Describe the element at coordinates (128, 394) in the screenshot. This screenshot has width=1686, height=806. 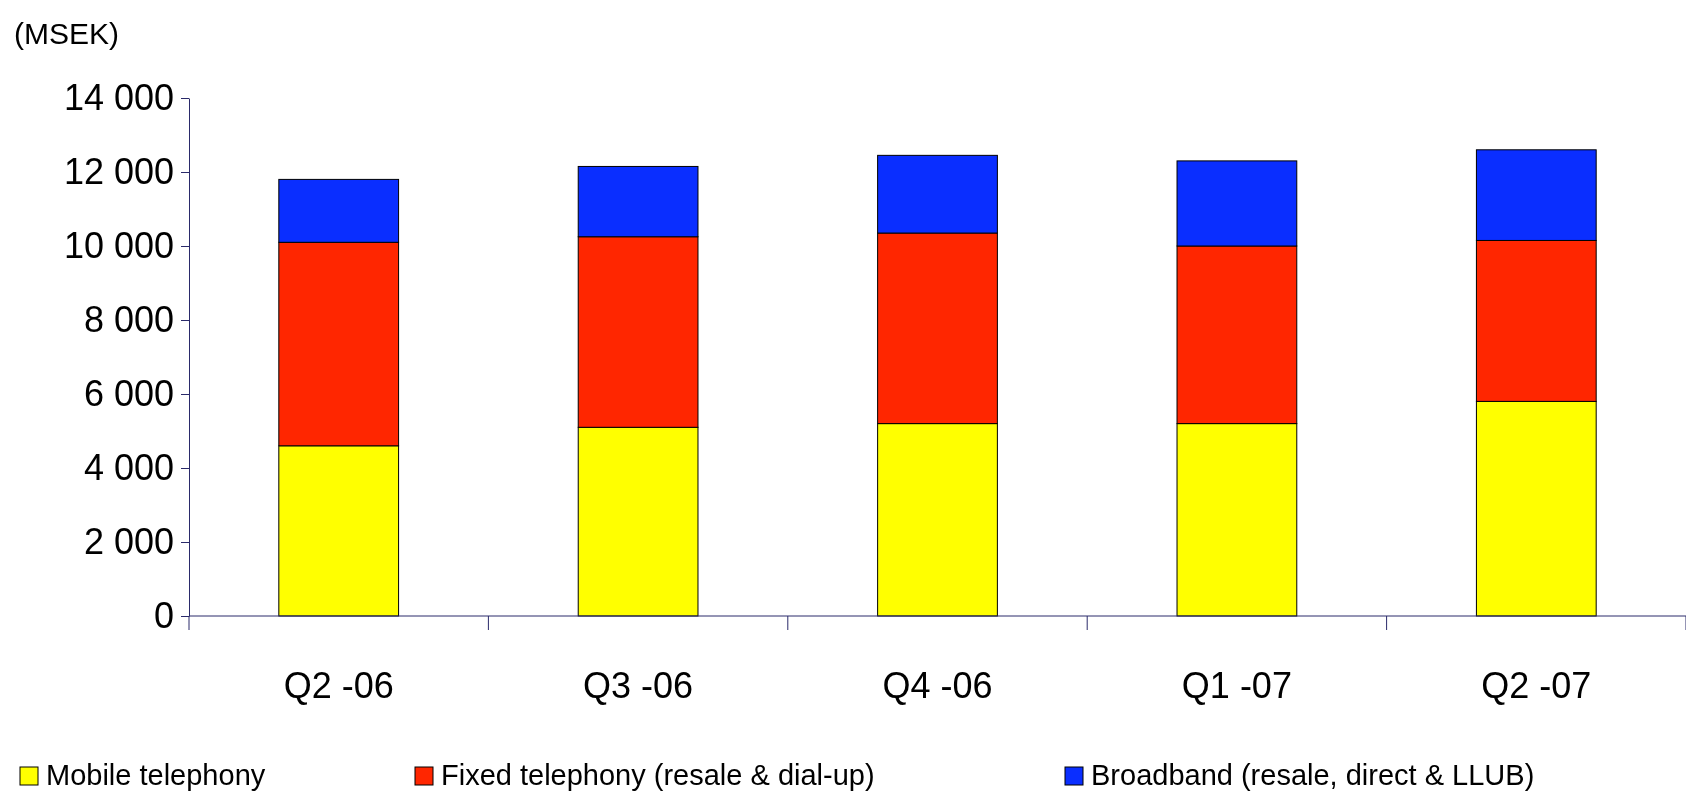
I see `y-tick-label: 6 000` at that location.